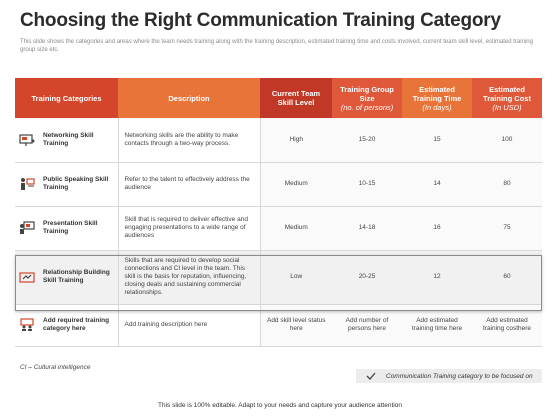  I want to click on time-cell: 14, so click(437, 184).